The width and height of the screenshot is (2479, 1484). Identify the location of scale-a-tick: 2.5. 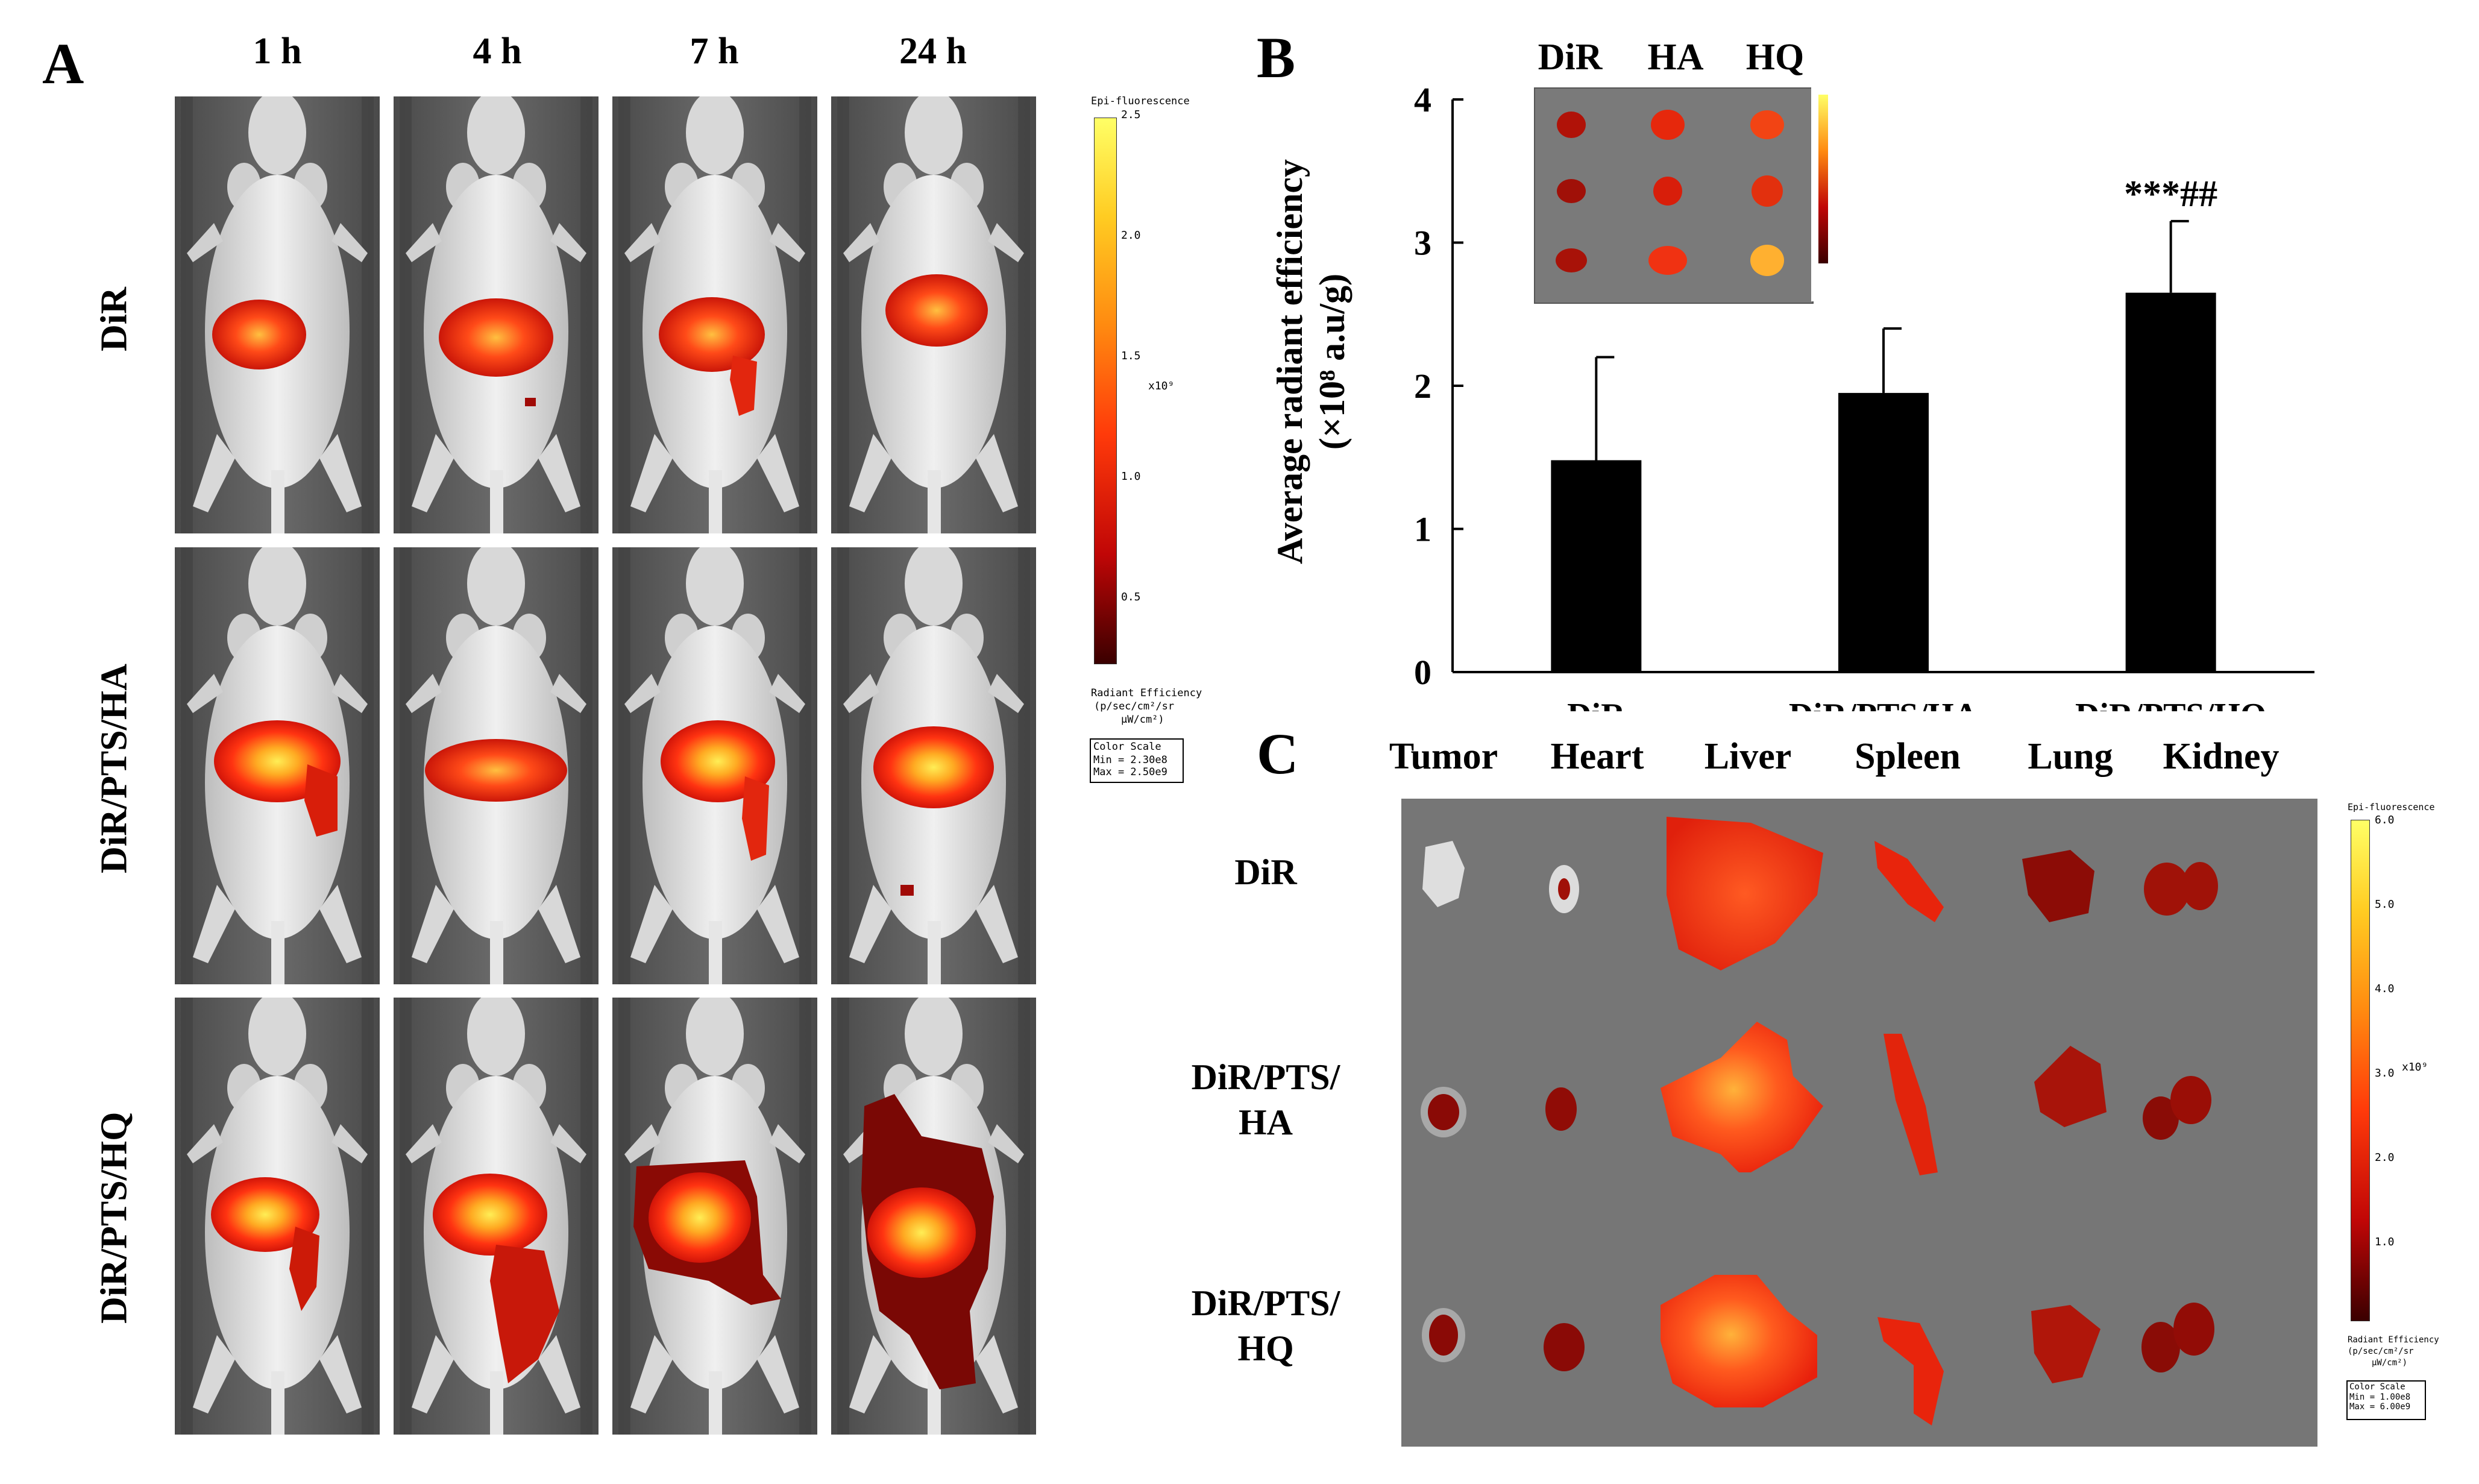
(1131, 114).